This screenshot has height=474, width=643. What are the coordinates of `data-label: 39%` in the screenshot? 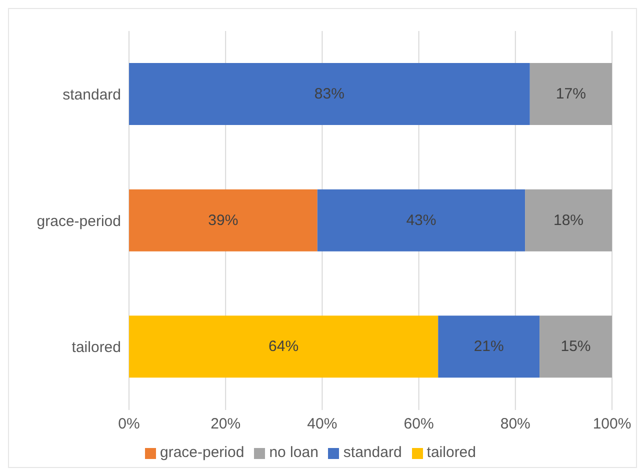 It's located at (223, 220).